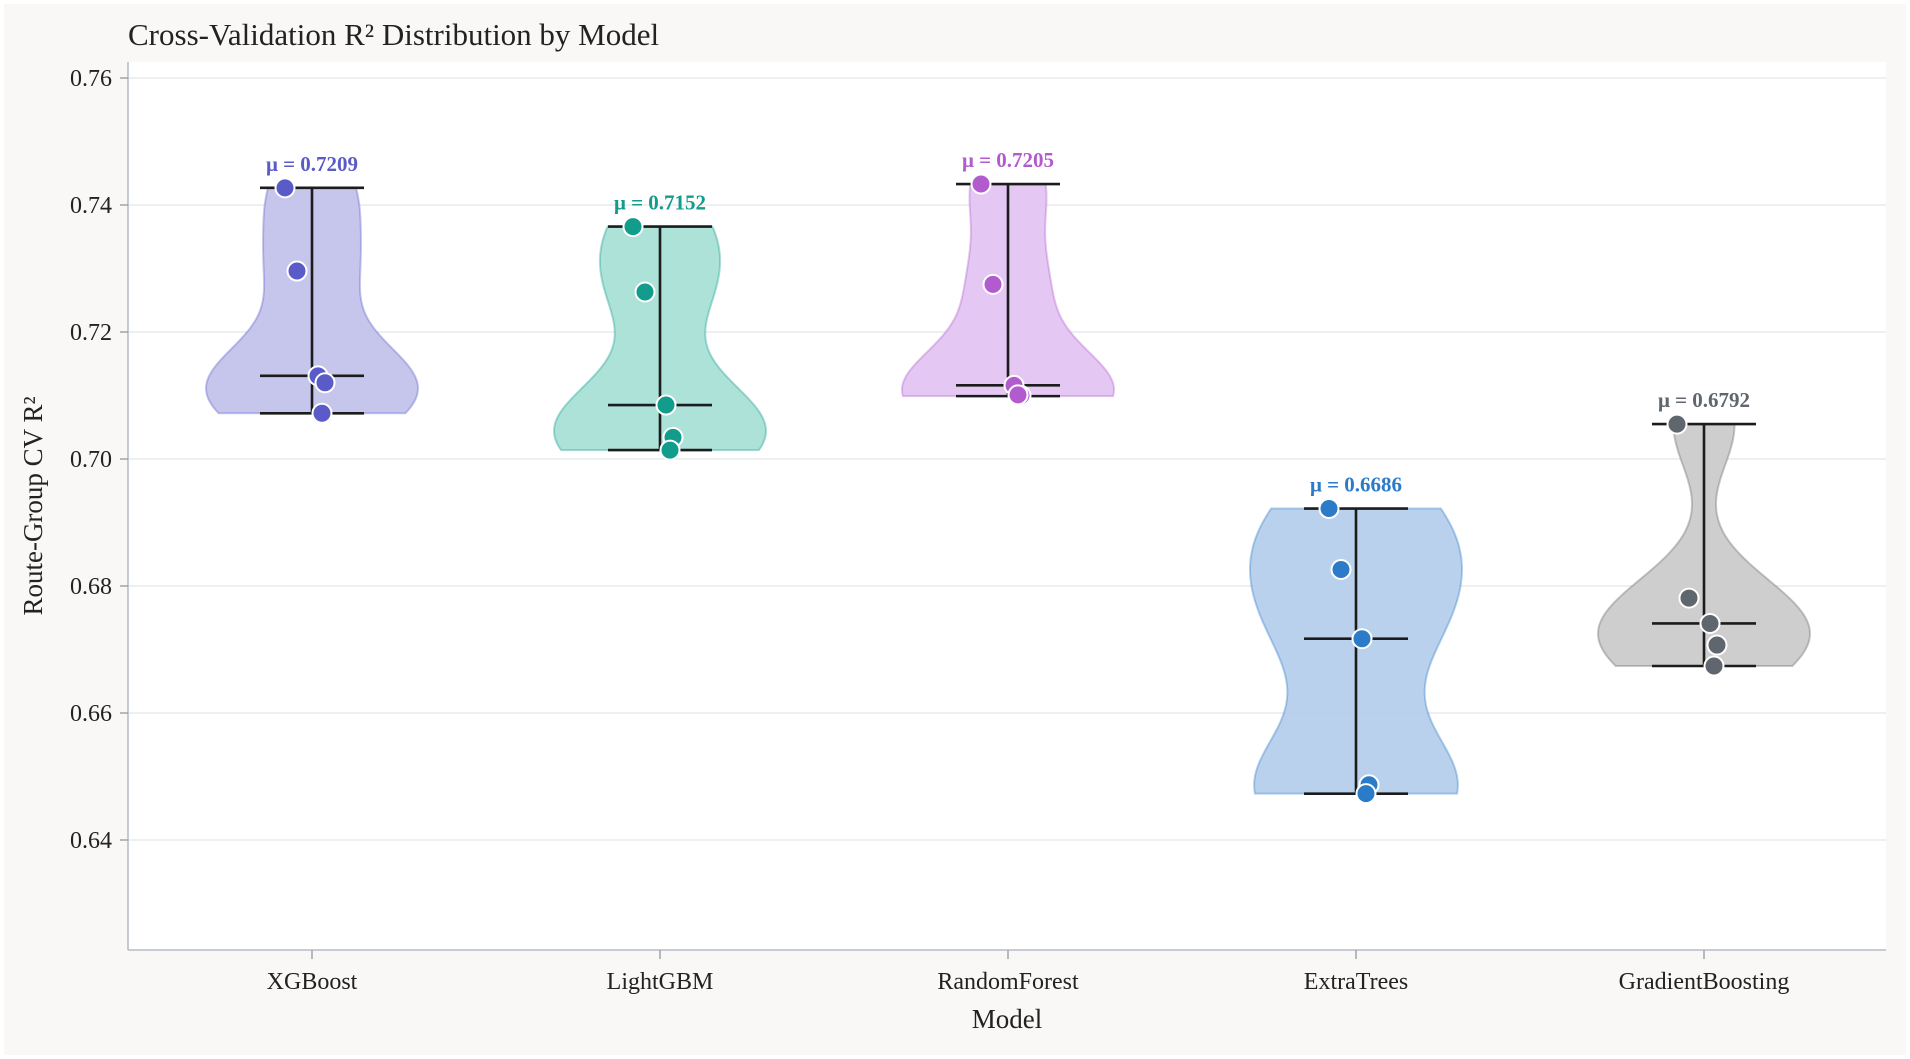  Describe the element at coordinates (312, 982) in the screenshot. I see `x-tick-label: XGBoost` at that location.